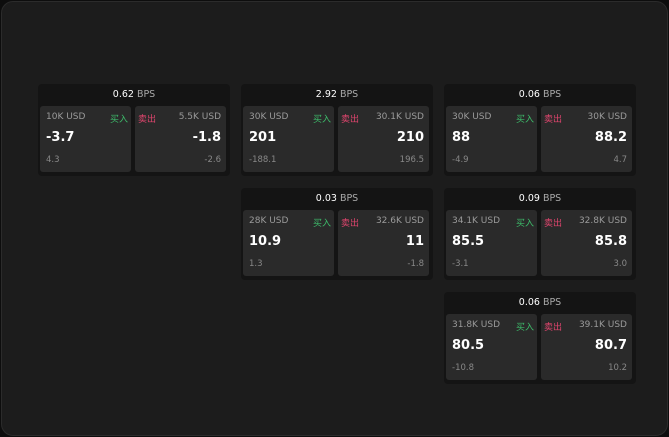 The image size is (669, 437). I want to click on spread-header: 0.03 BPS, so click(337, 198).